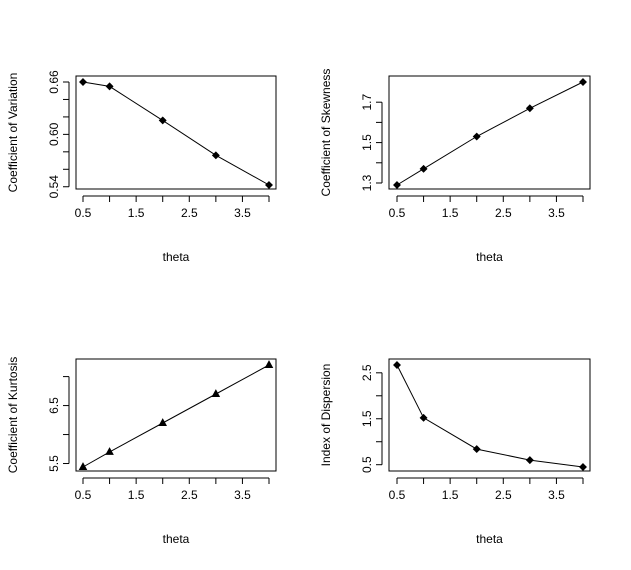 The width and height of the screenshot is (631, 570). Describe the element at coordinates (367, 372) in the screenshot. I see `y-tick-label: 2.5` at that location.